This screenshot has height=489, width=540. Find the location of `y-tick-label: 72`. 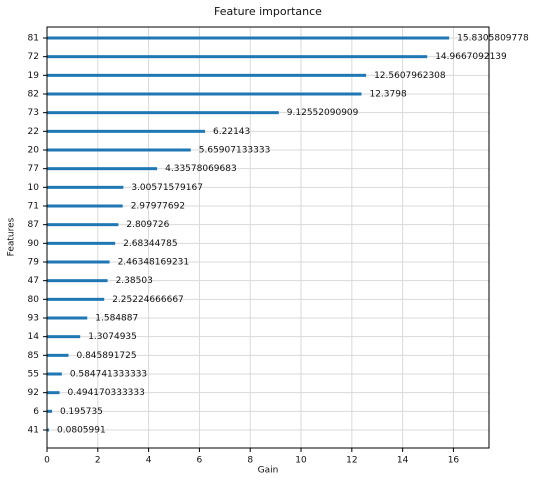

y-tick-label: 72 is located at coordinates (33, 57).